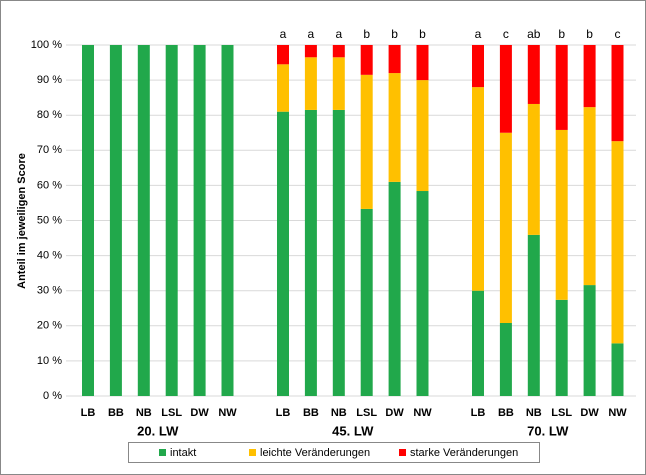  I want to click on legend-label: starke Veränderungen, so click(464, 453).